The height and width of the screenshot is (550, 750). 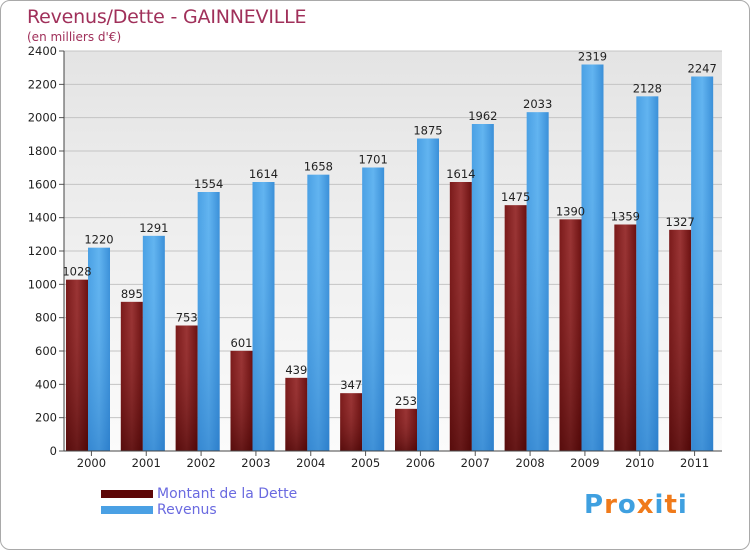 I want to click on data-label-dette-2000: 1028, so click(x=76, y=272).